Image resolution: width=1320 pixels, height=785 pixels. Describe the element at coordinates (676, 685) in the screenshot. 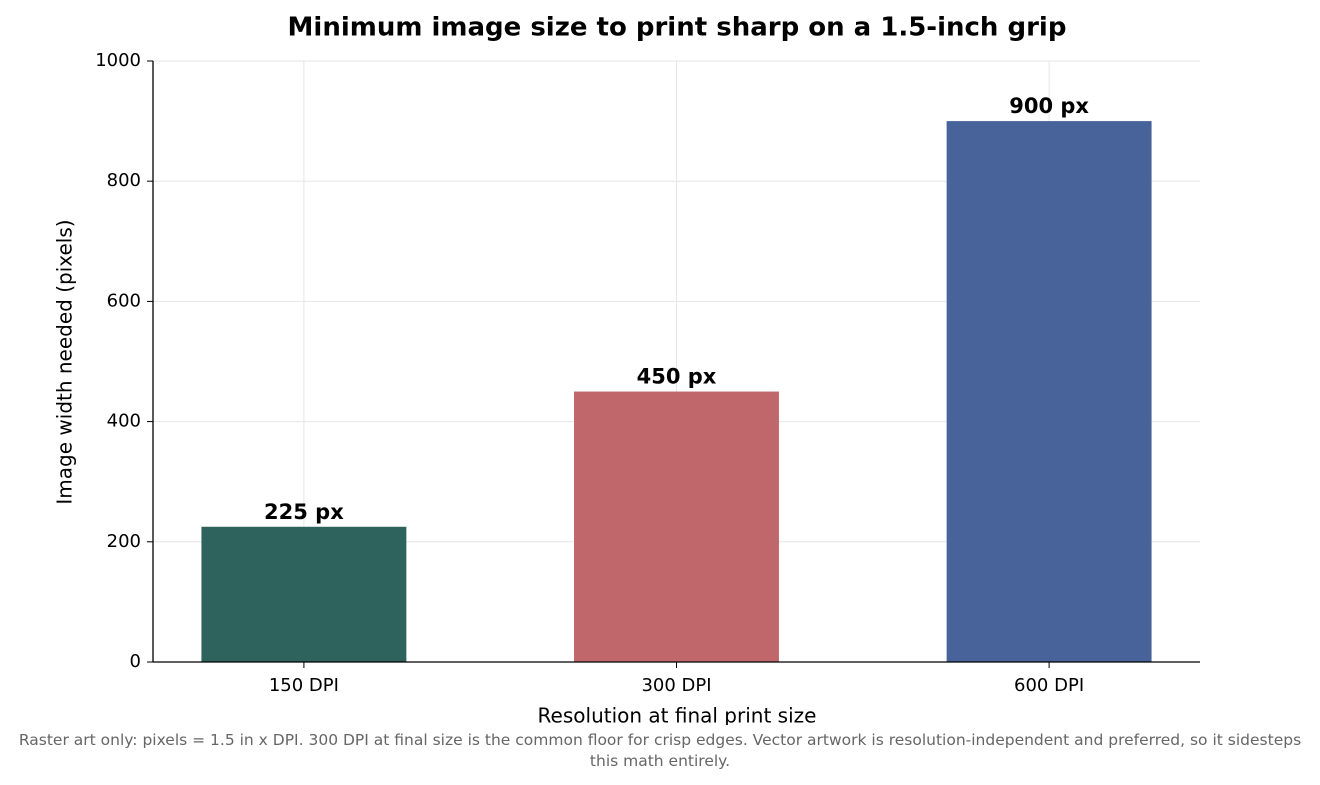

I see `x-tick-label: 300 DPI` at that location.